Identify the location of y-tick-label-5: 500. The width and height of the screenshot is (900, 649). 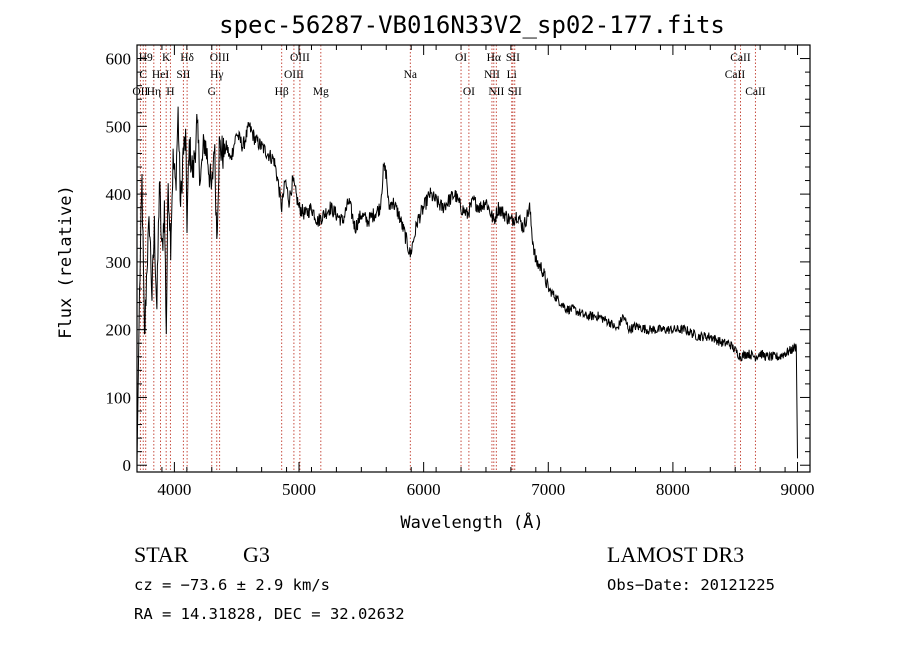
(119, 126).